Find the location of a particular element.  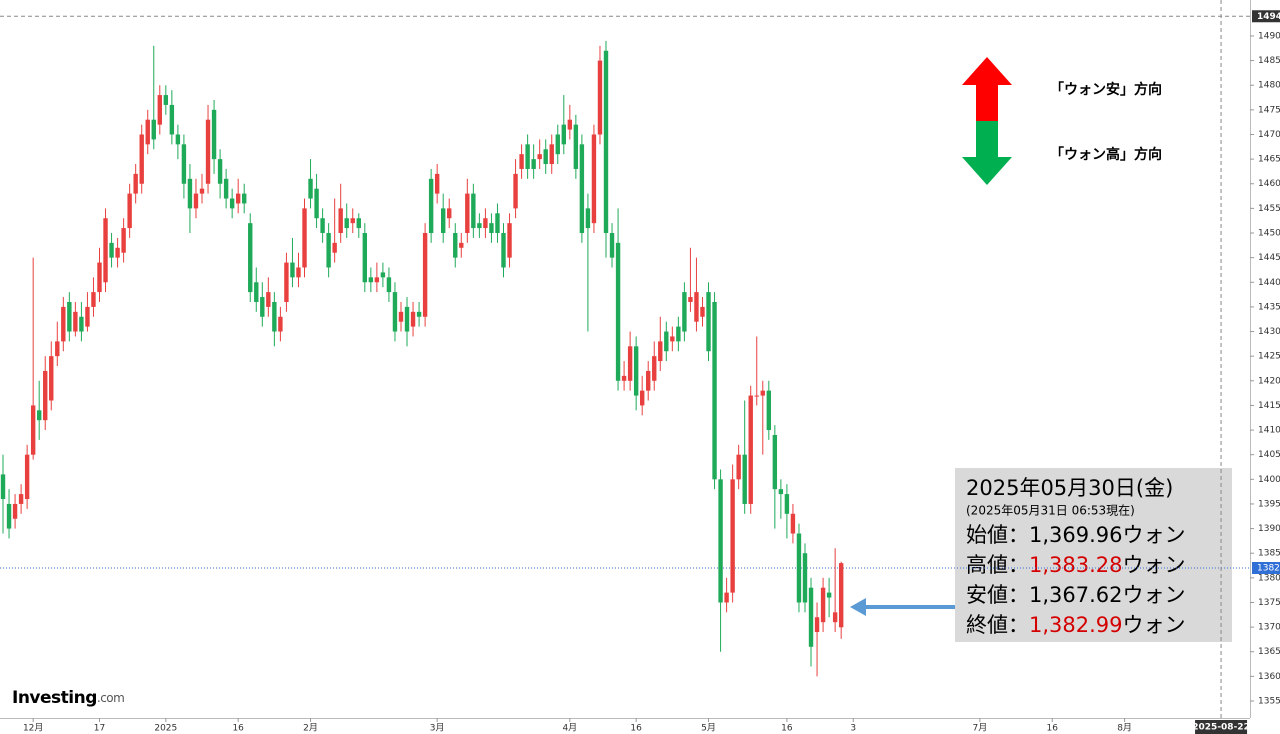

info-row: 終値：1,382.99ウォン is located at coordinates (1076, 625).